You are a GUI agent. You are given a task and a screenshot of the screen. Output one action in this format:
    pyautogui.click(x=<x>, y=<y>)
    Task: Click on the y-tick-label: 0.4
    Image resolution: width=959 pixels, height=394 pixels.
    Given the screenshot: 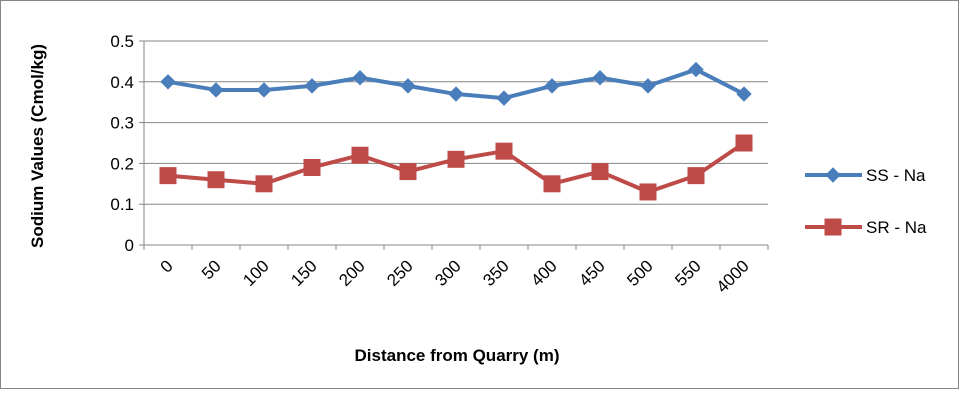 What is the action you would take?
    pyautogui.click(x=122, y=82)
    